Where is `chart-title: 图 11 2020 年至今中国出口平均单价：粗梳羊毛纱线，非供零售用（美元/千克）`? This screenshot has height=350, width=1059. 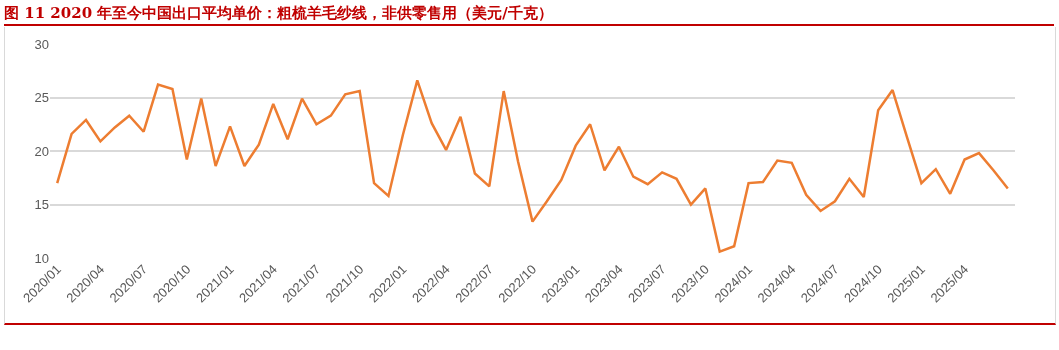 chart-title: 图 11 2020 年至今中国出口平均单价：粗梳羊毛纱线，非供零售用（美元/千克） is located at coordinates (529, 14).